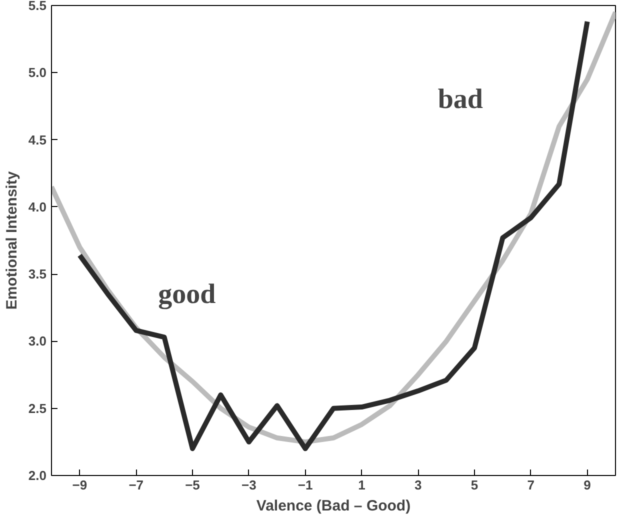  What do you see at coordinates (37, 274) in the screenshot?
I see `y-tick-label: 3.5` at bounding box center [37, 274].